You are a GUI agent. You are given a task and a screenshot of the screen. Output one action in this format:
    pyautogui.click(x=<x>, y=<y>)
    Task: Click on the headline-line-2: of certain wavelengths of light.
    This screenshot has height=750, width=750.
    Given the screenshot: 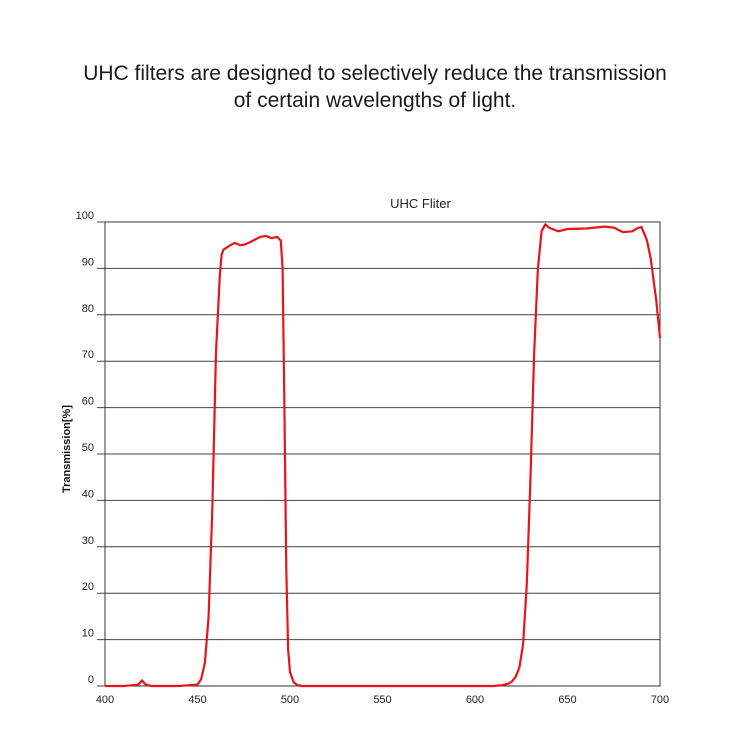 What is the action you would take?
    pyautogui.click(x=375, y=100)
    